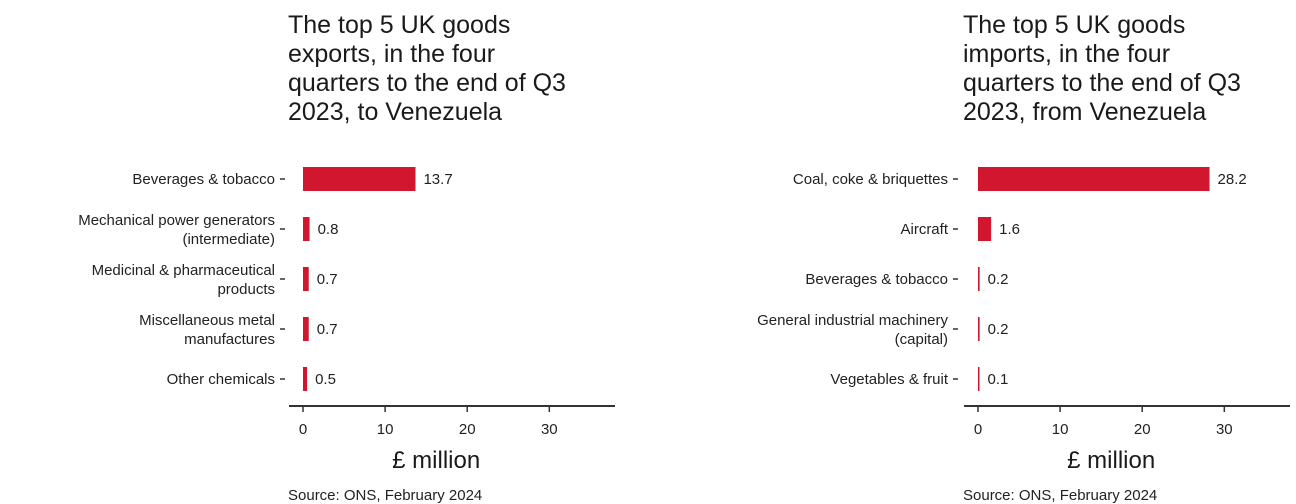 Image resolution: width=1296 pixels, height=504 pixels. What do you see at coordinates (998, 379) in the screenshot?
I see `data-label: 0.1` at bounding box center [998, 379].